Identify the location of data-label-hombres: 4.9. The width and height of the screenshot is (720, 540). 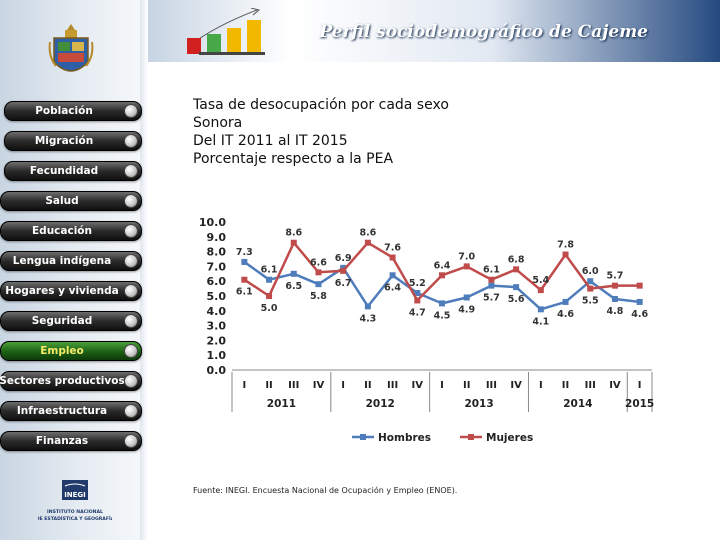
(466, 309).